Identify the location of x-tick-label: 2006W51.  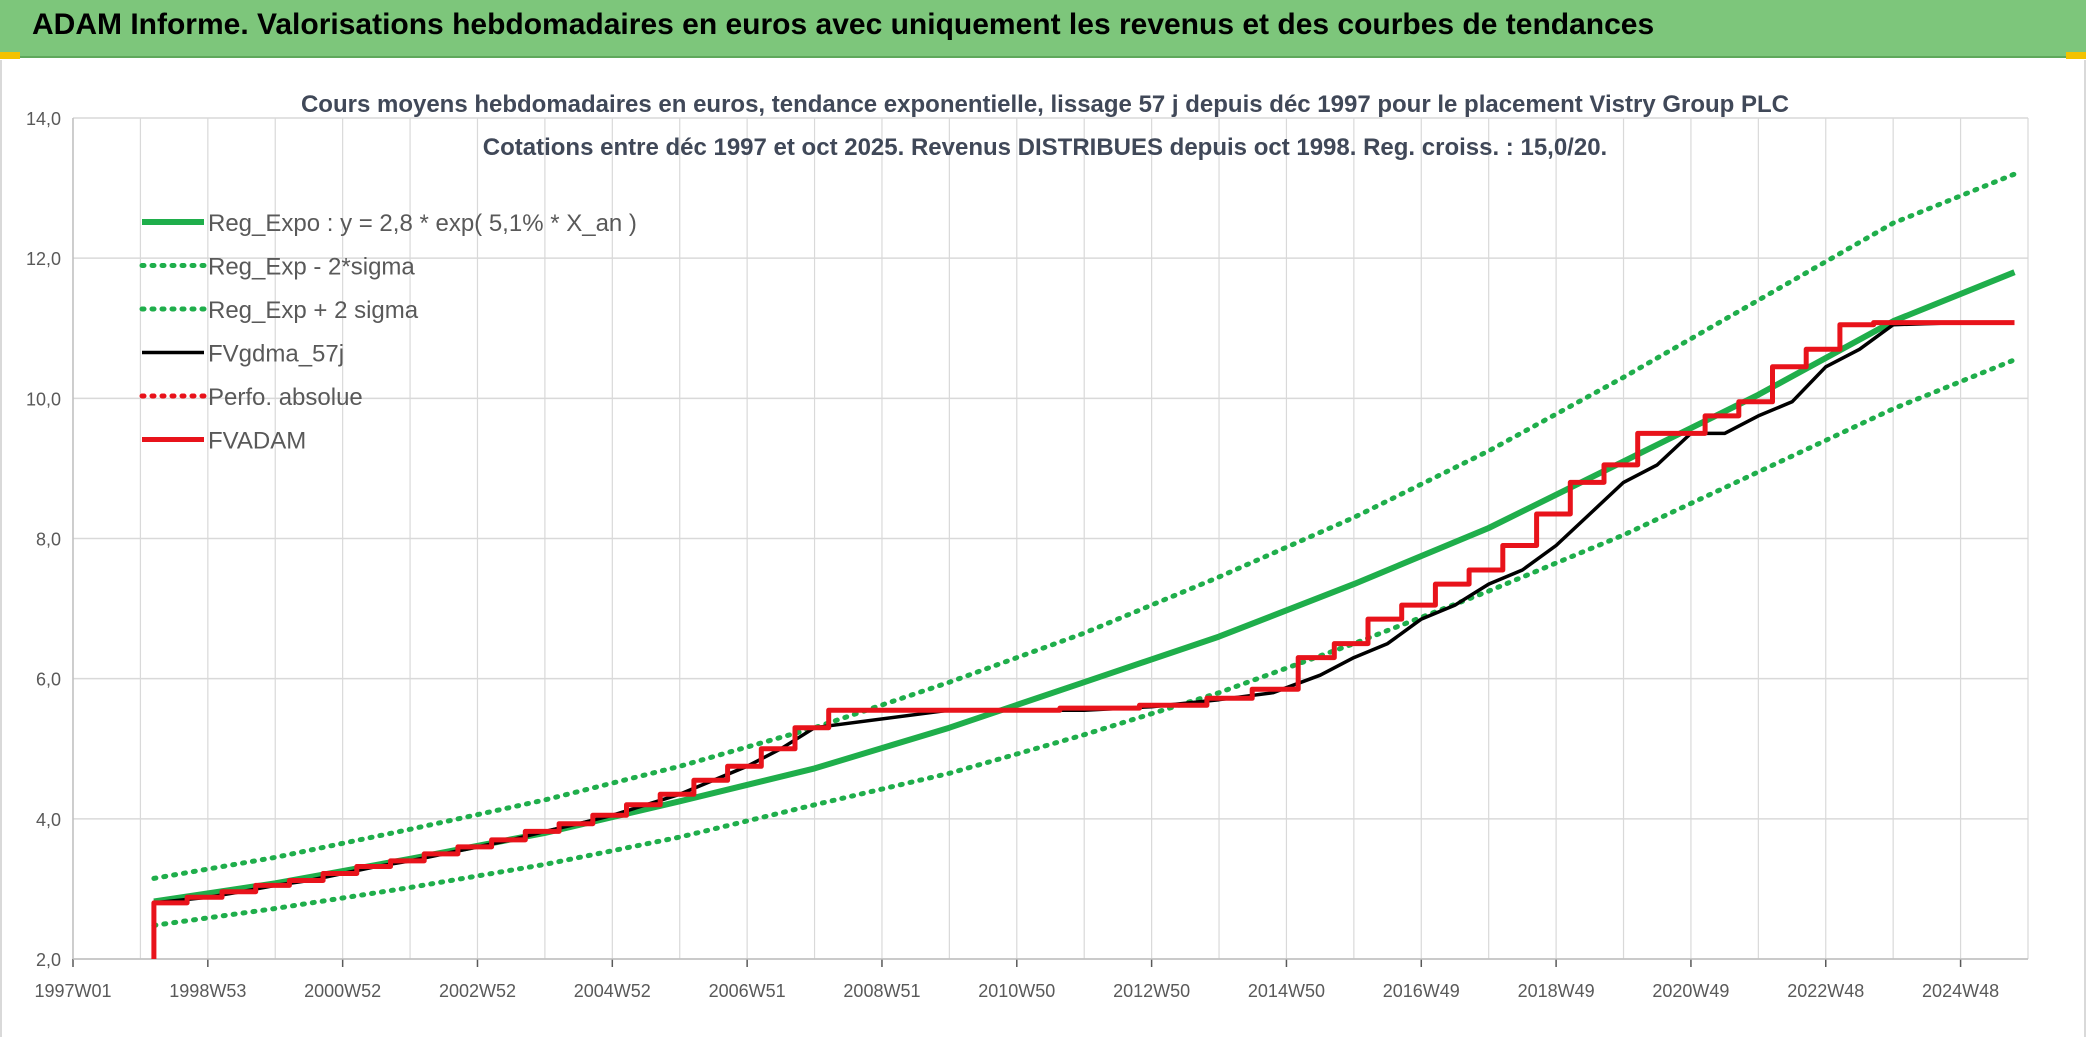
(747, 991).